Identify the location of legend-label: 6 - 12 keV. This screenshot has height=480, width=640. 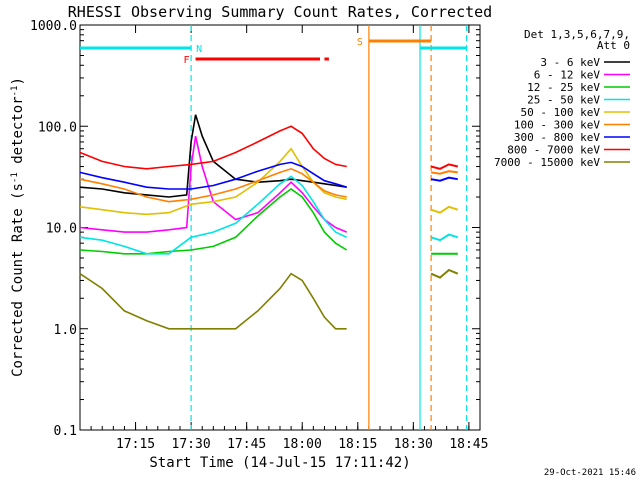
(567, 75).